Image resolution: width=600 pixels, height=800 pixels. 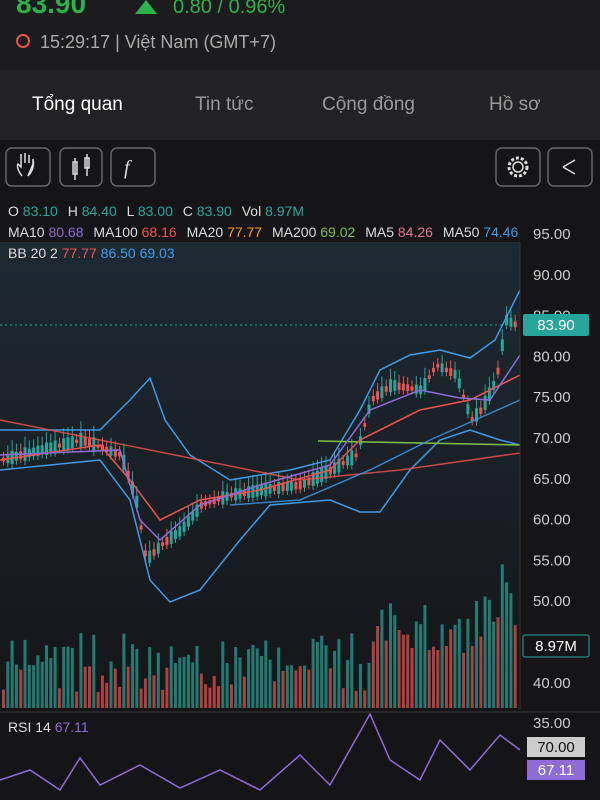 What do you see at coordinates (224, 104) in the screenshot?
I see `tab: Tin tức` at bounding box center [224, 104].